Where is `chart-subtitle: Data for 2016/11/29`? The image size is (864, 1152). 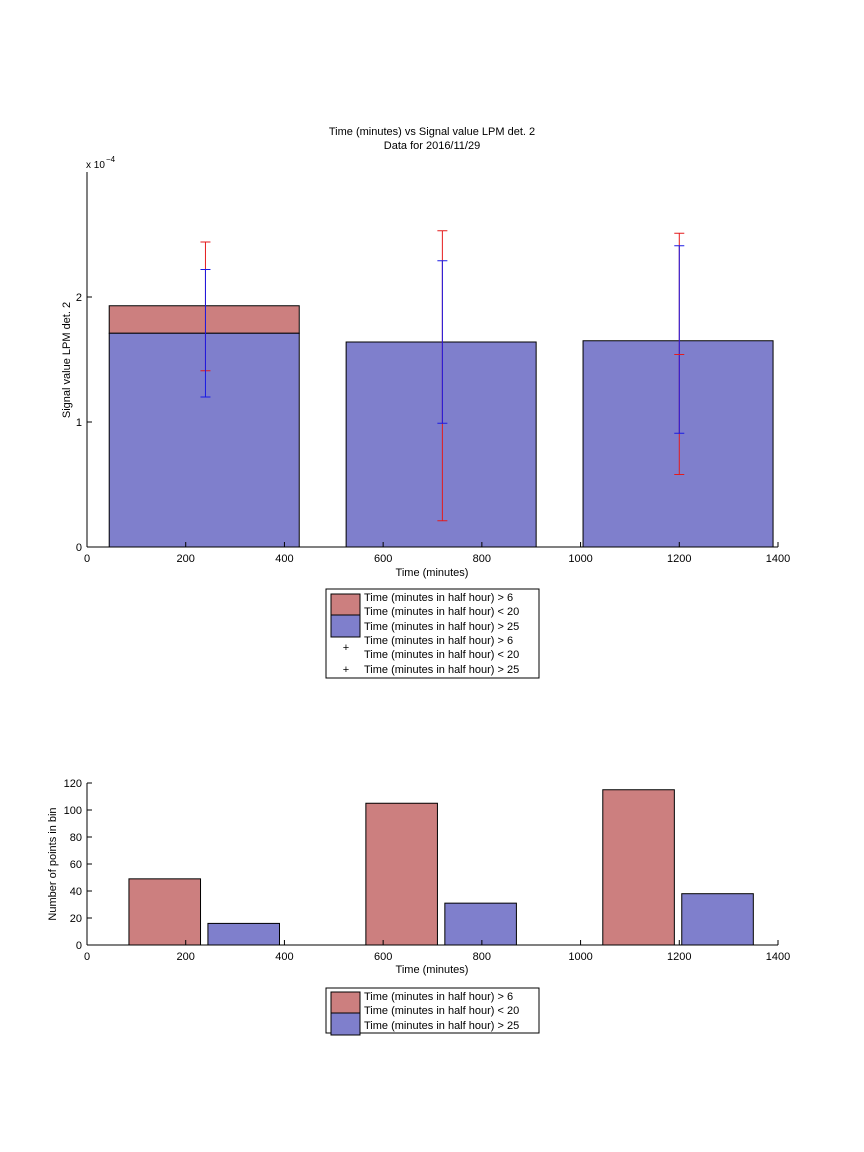
chart-subtitle: Data for 2016/11/29 is located at coordinates (432, 146).